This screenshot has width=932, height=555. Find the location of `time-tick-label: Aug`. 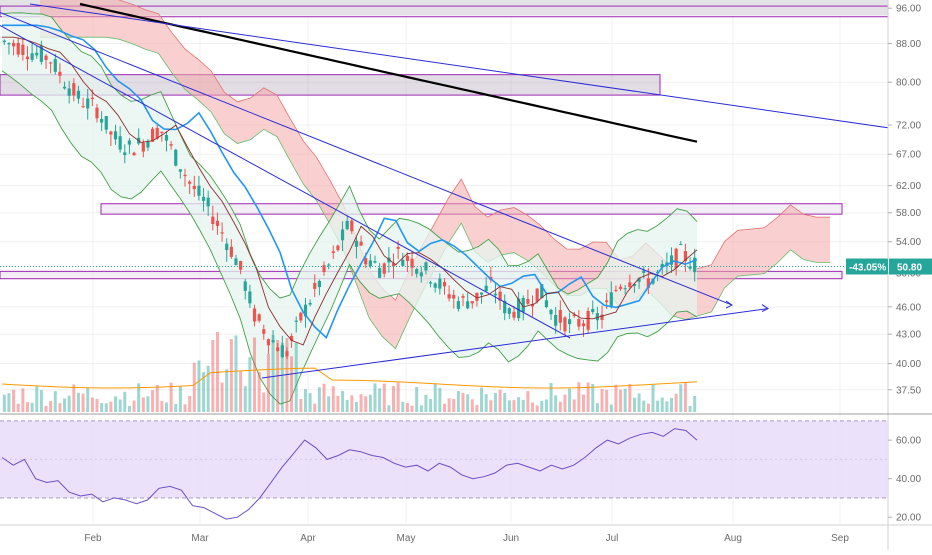

time-tick-label: Aug is located at coordinates (733, 538).